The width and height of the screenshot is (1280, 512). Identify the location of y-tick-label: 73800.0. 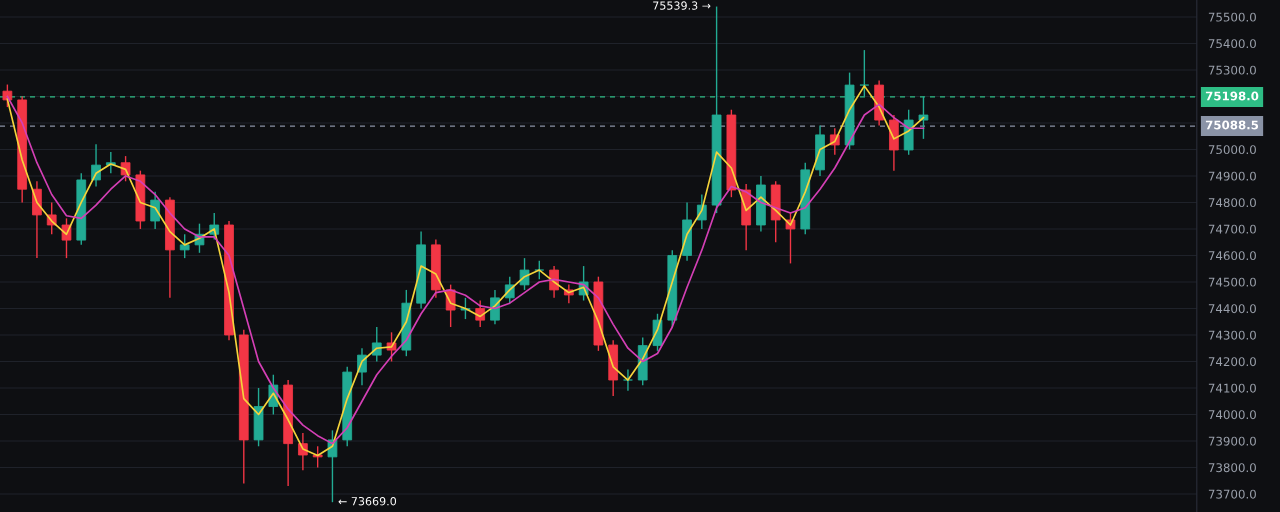
(1232, 468).